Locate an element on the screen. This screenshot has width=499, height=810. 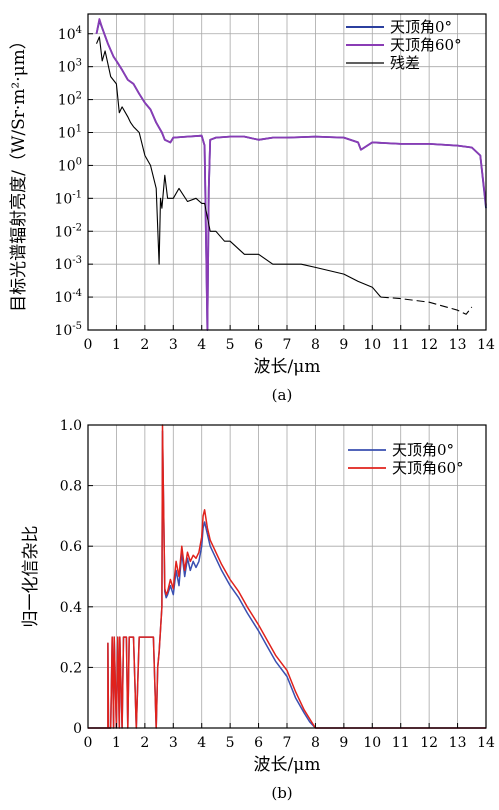
x-tick-labels-a: 0 1 2 3 4 5 6 7 8 9 10 11 12 13 14 is located at coordinates (289, 345).